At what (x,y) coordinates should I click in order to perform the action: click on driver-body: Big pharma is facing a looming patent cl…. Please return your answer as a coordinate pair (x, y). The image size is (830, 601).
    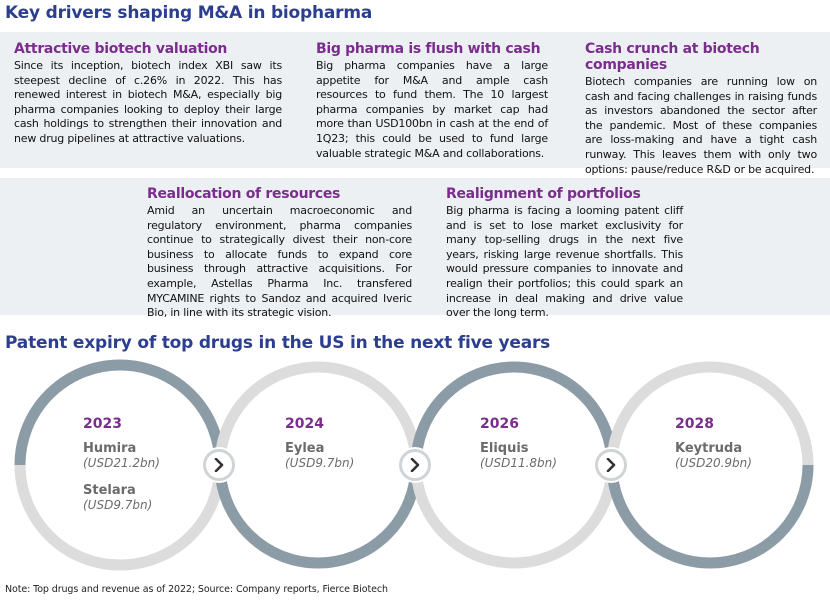
    Looking at the image, I should click on (564, 262).